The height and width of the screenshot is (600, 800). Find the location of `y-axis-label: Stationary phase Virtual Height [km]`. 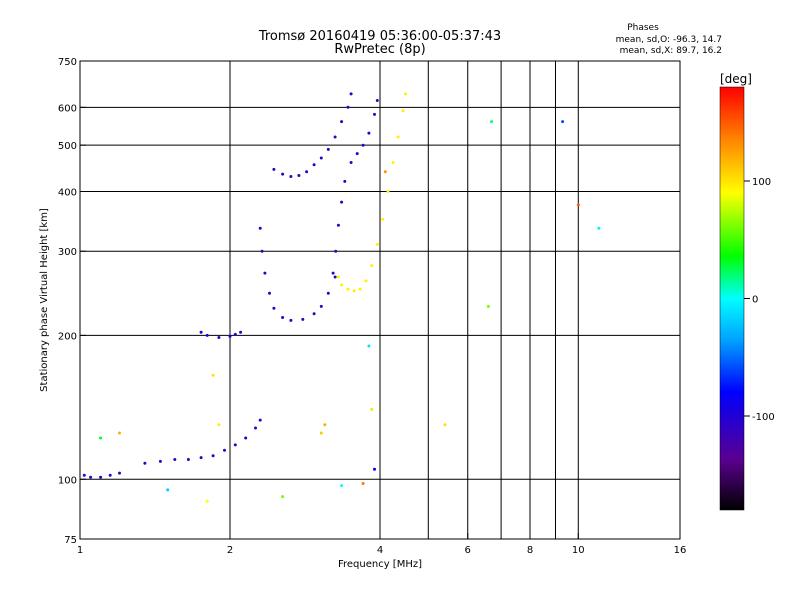

y-axis-label: Stationary phase Virtual Height [km] is located at coordinates (44, 300).